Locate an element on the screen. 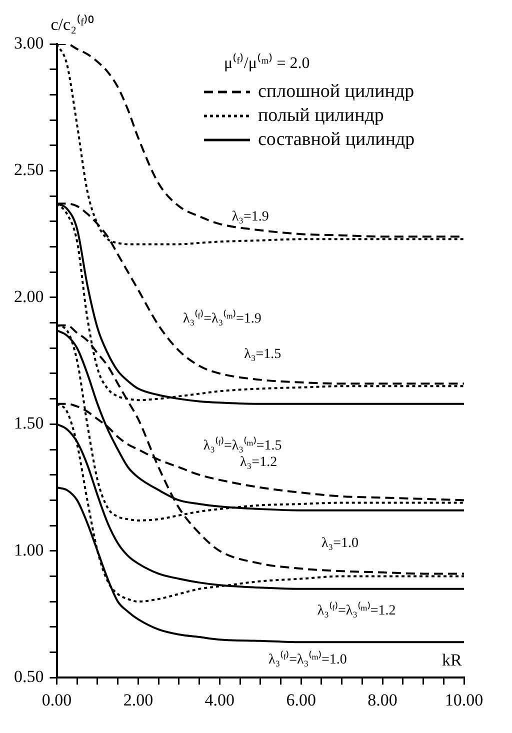 This screenshot has width=512, height=733. x-tick-label: 0.00 is located at coordinates (57, 700).